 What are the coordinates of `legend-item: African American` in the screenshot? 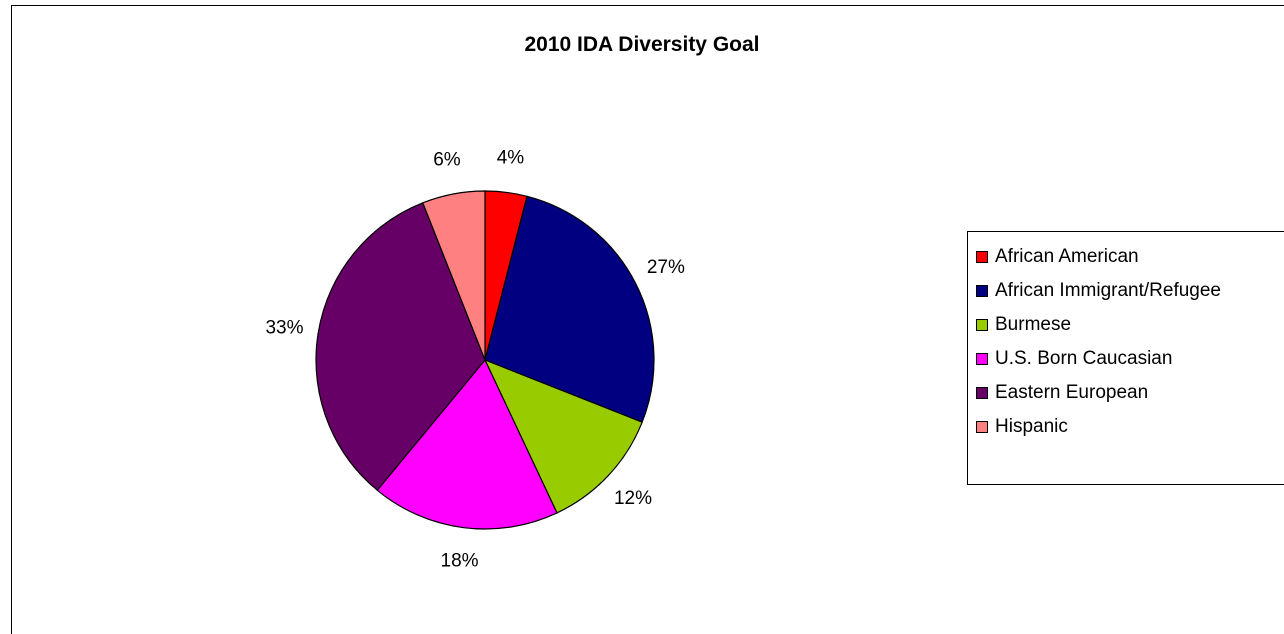 It's located at (1126, 257).